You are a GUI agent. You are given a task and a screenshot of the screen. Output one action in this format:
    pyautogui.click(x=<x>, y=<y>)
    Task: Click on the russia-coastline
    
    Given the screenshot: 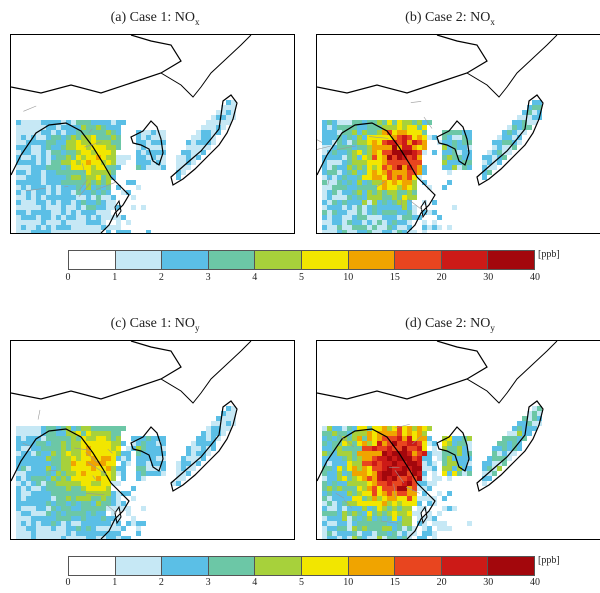 What is the action you would take?
    pyautogui.click(x=512, y=372)
    